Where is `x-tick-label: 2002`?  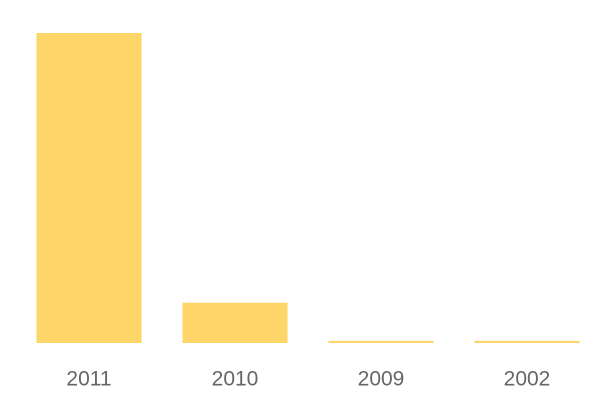 x-tick-label: 2002 is located at coordinates (527, 379).